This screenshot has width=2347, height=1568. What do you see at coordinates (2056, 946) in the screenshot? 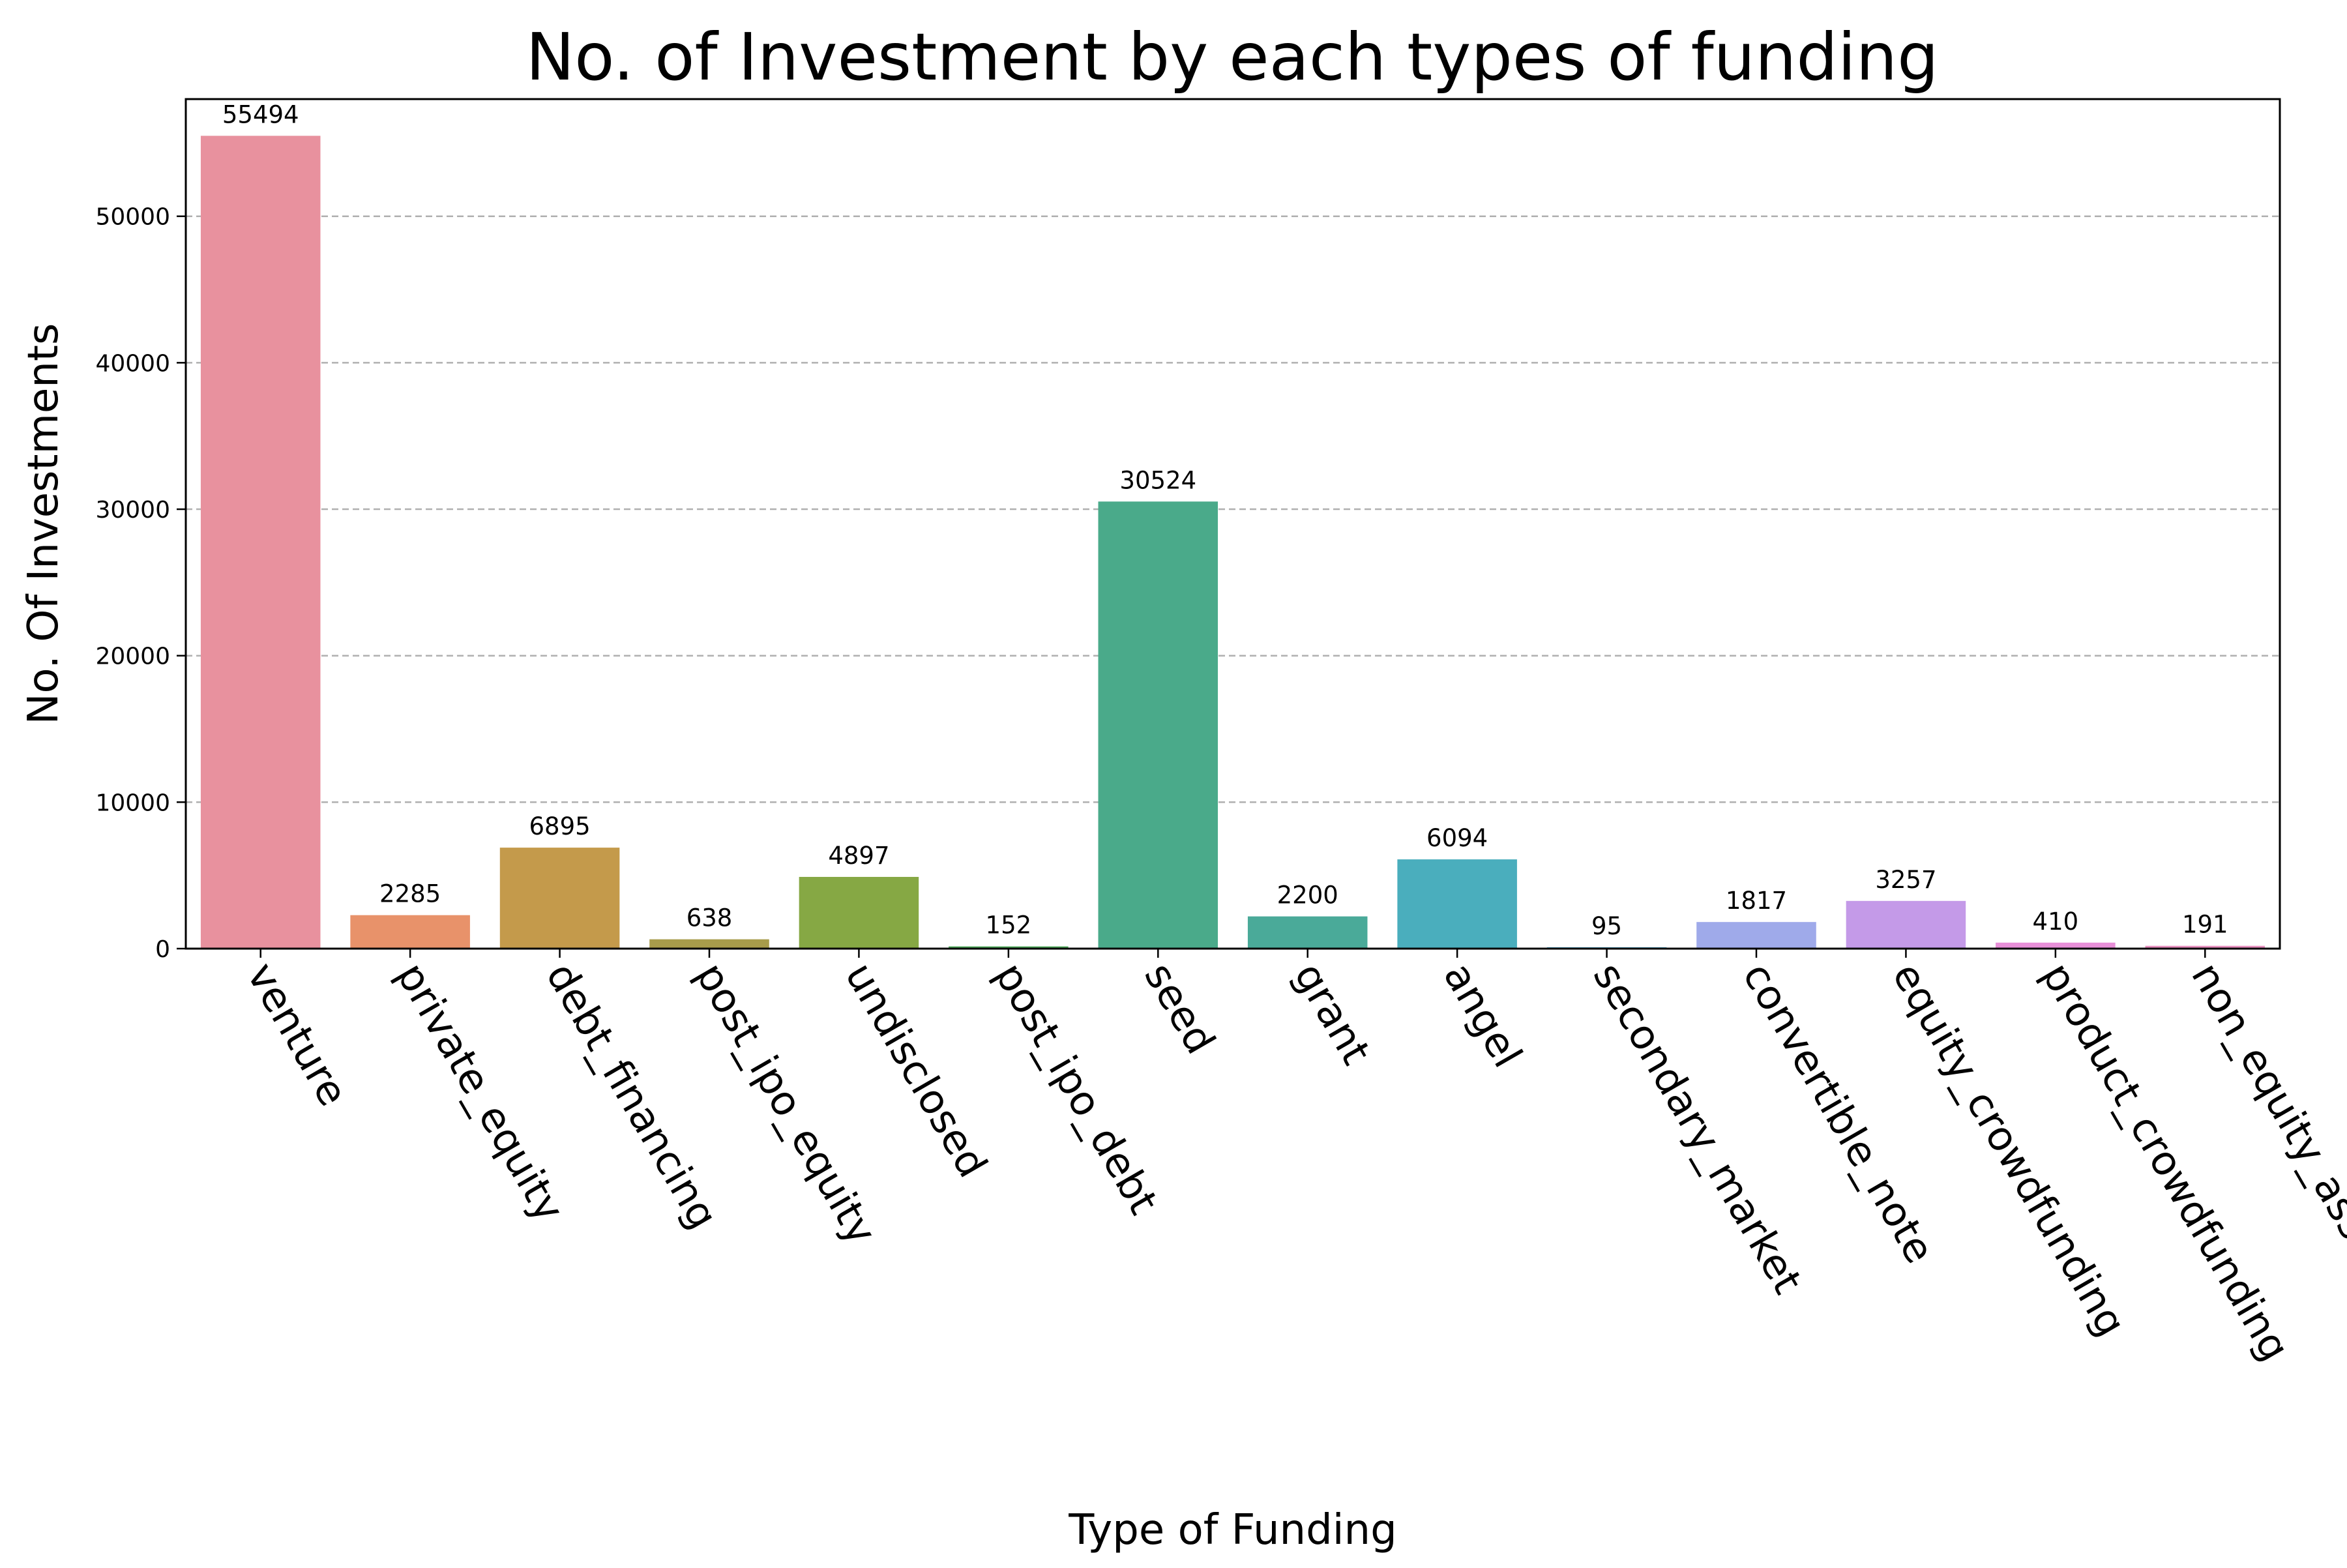
I see `bar-product_crowdfunding` at bounding box center [2056, 946].